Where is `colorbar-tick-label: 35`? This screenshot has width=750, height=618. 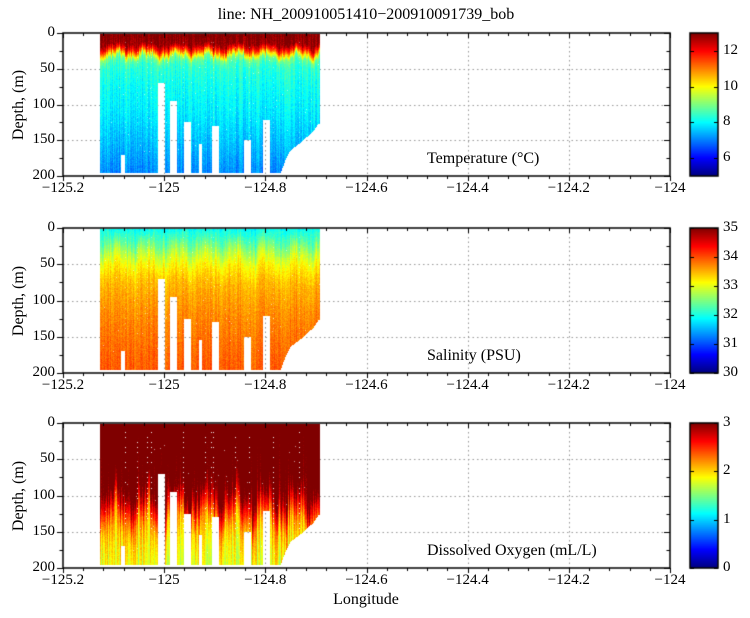
colorbar-tick-label: 35 is located at coordinates (730, 227).